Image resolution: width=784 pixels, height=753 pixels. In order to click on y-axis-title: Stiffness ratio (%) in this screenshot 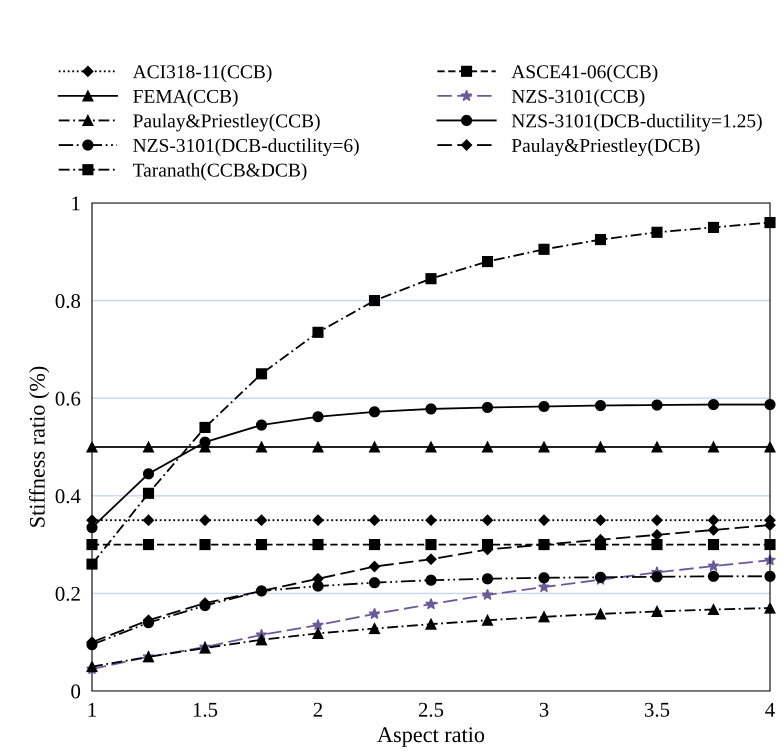, I will do `click(39, 446)`.